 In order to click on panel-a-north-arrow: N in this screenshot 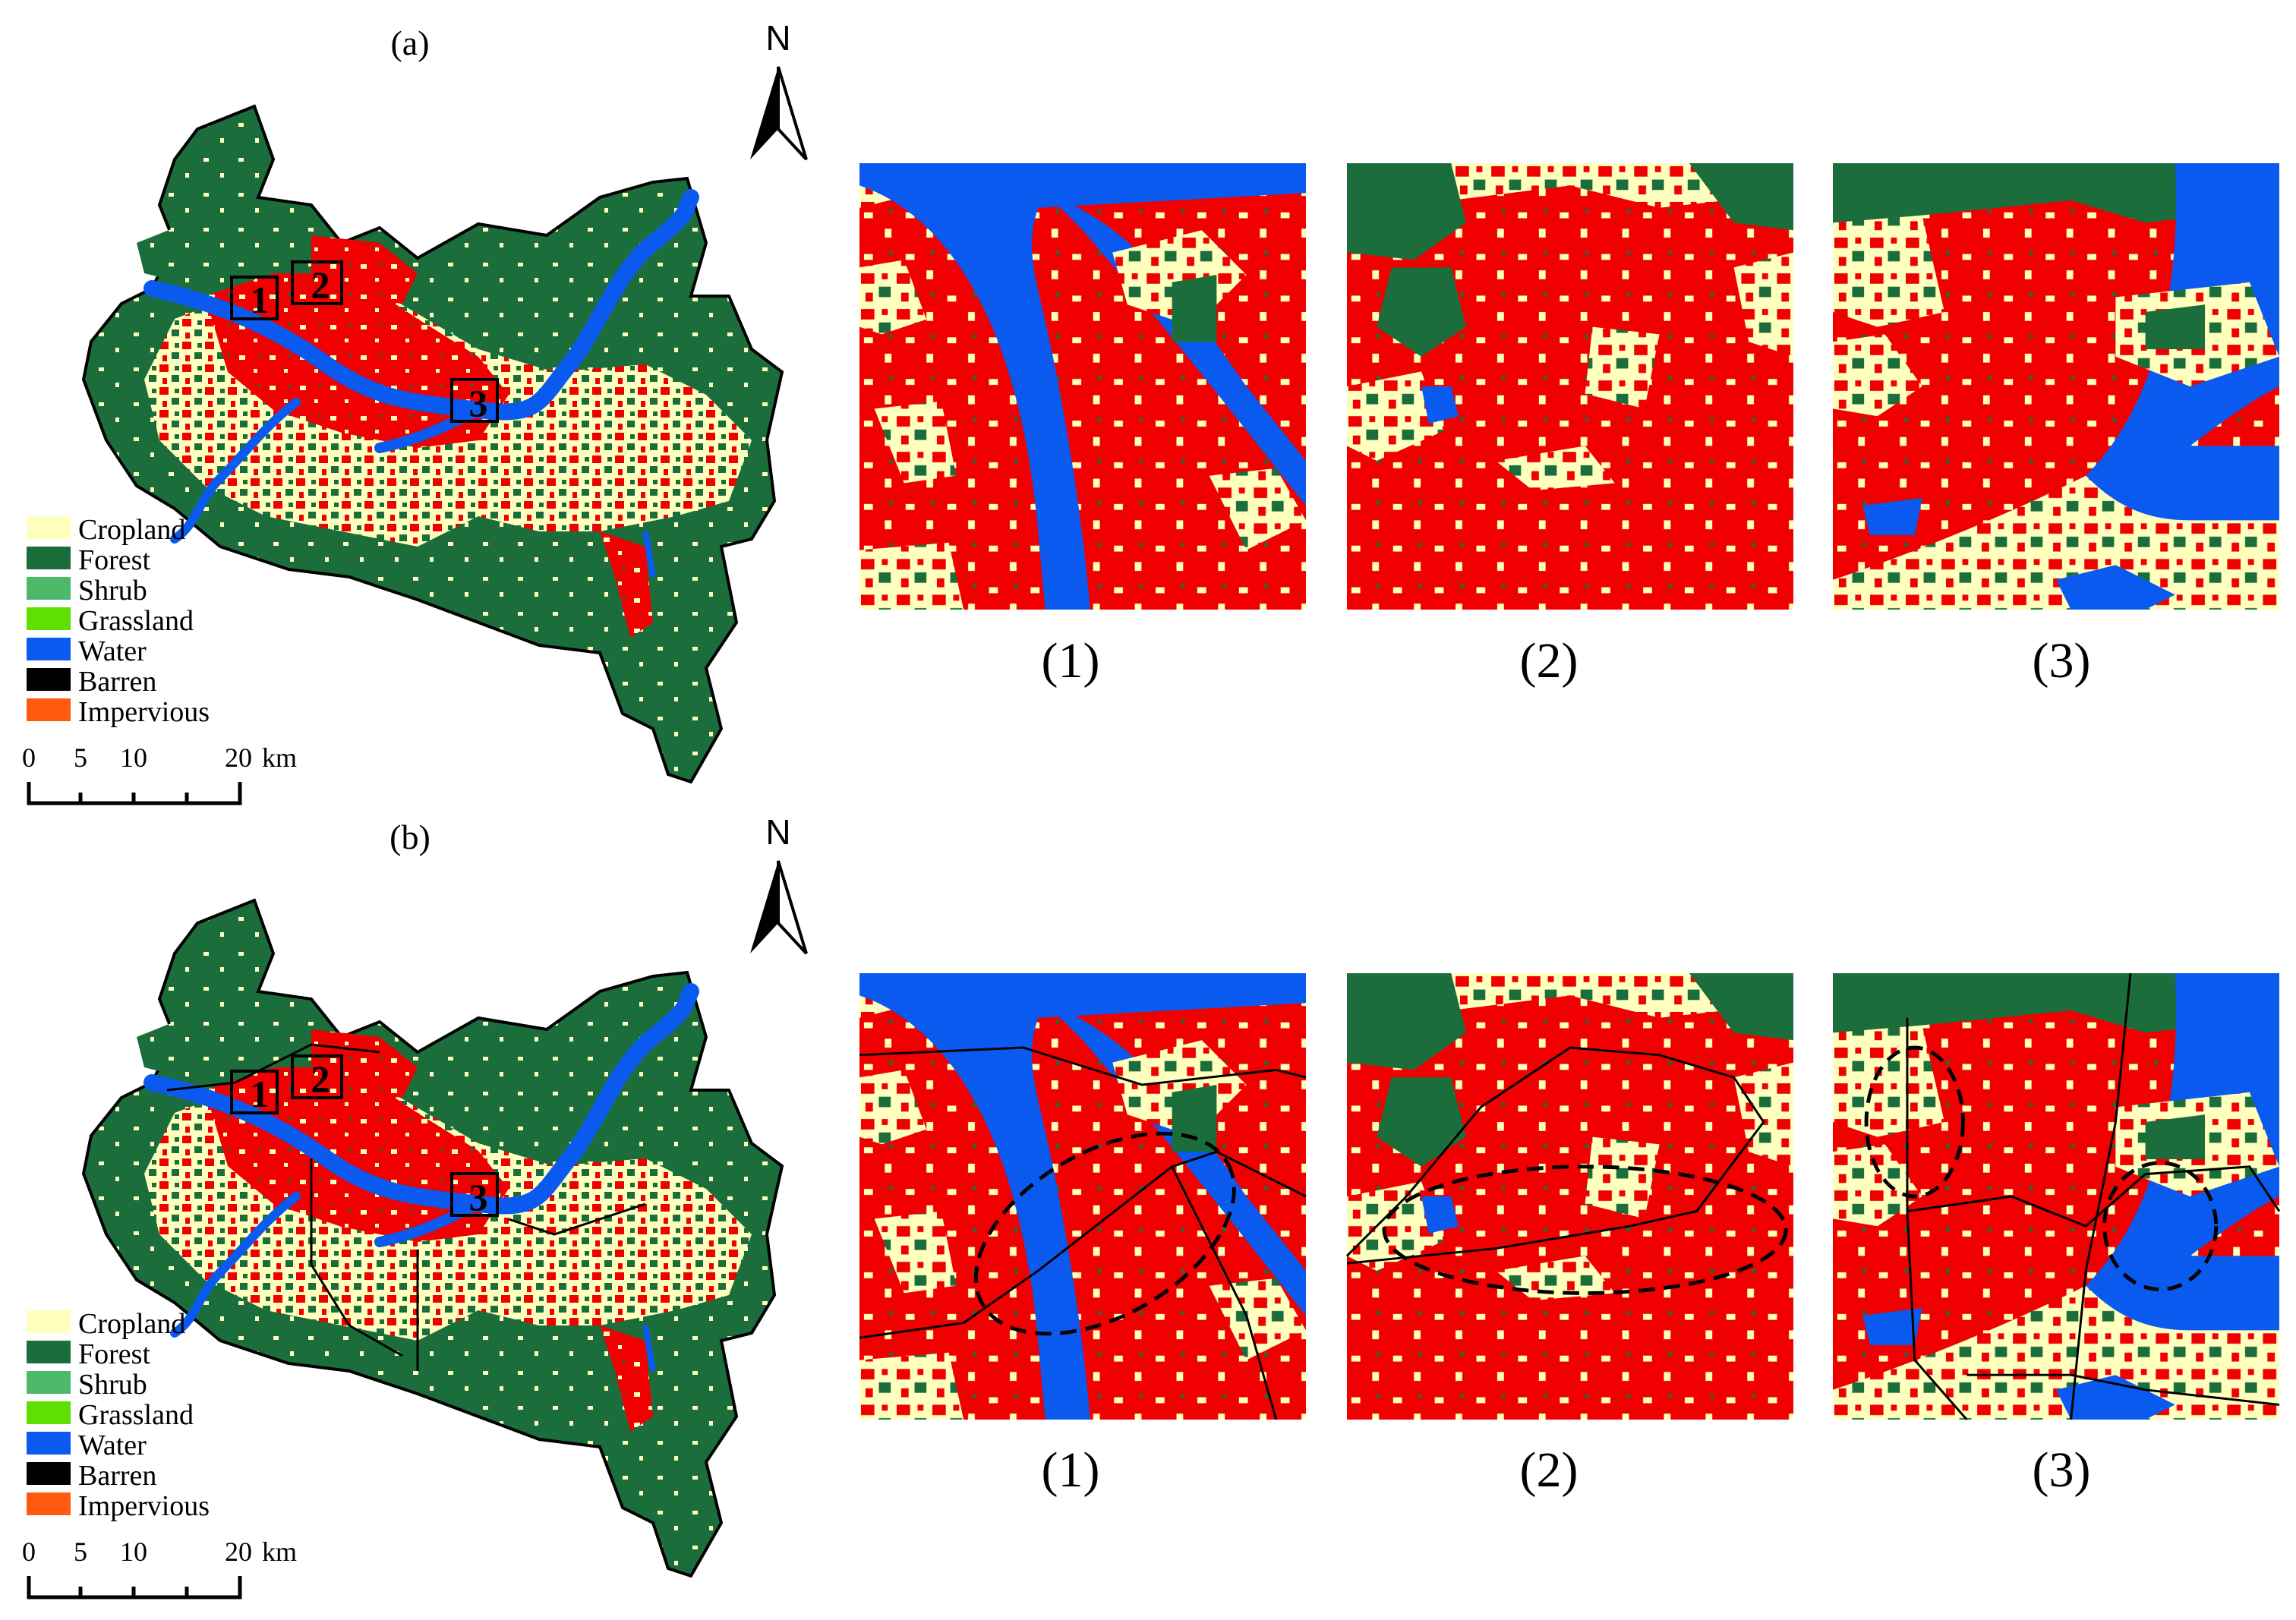, I will do `click(779, 89)`.